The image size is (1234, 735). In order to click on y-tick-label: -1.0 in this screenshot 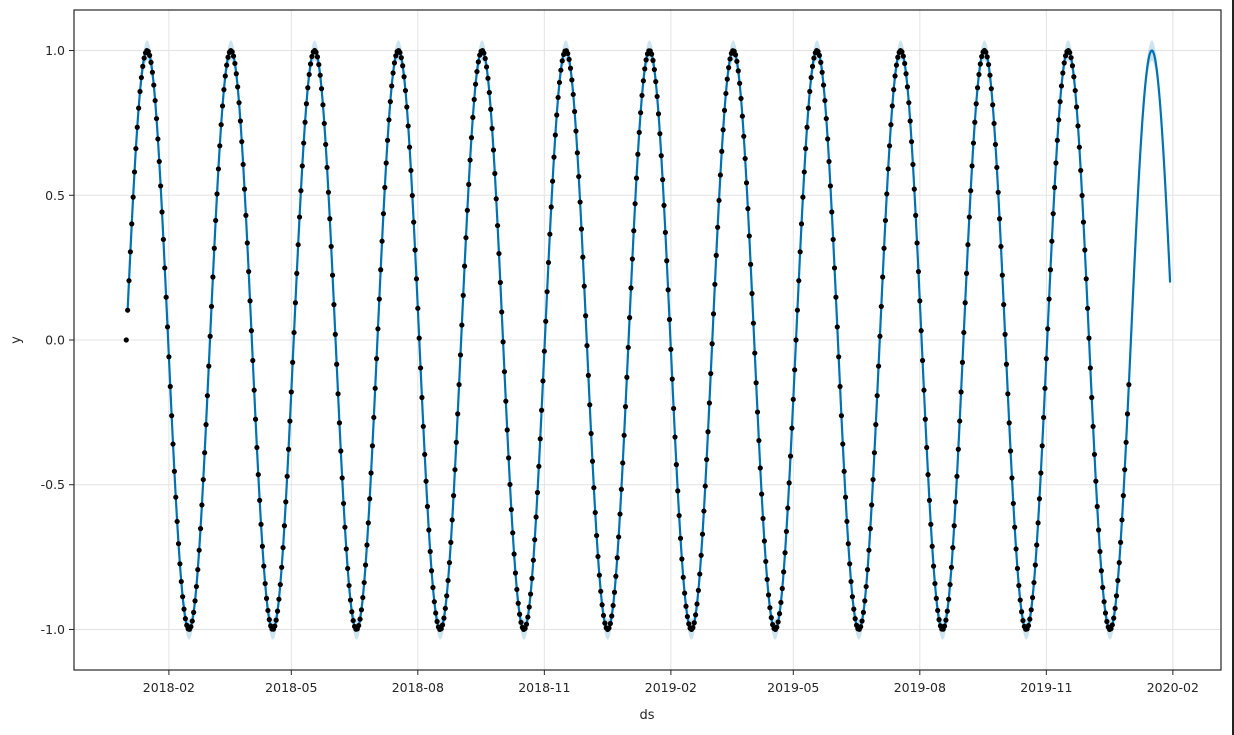, I will do `click(53, 629)`.